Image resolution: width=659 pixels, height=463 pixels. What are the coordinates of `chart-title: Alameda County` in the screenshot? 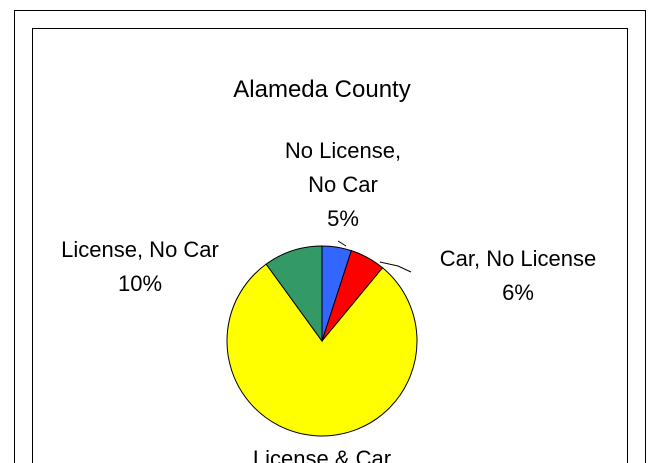 It's located at (321, 89).